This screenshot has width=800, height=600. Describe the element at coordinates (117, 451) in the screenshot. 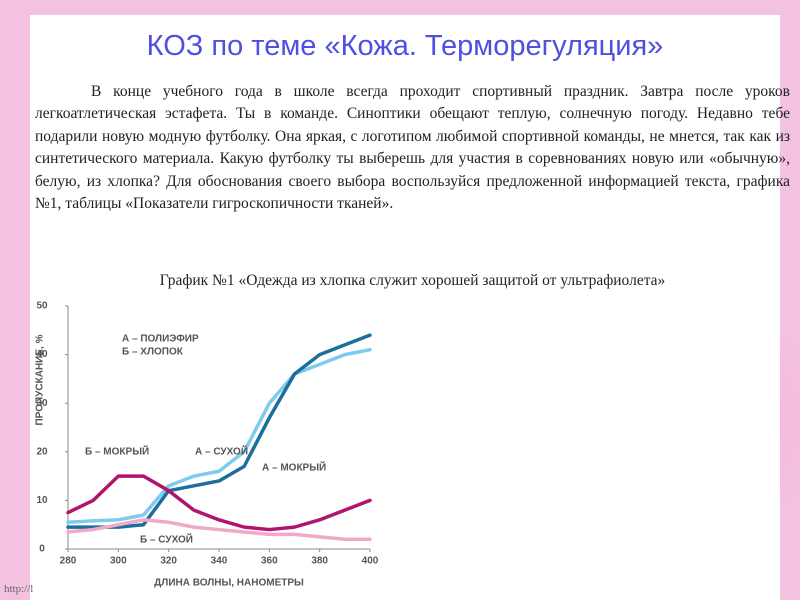

I see `series-label: Б – МОКРЫЙ` at that location.